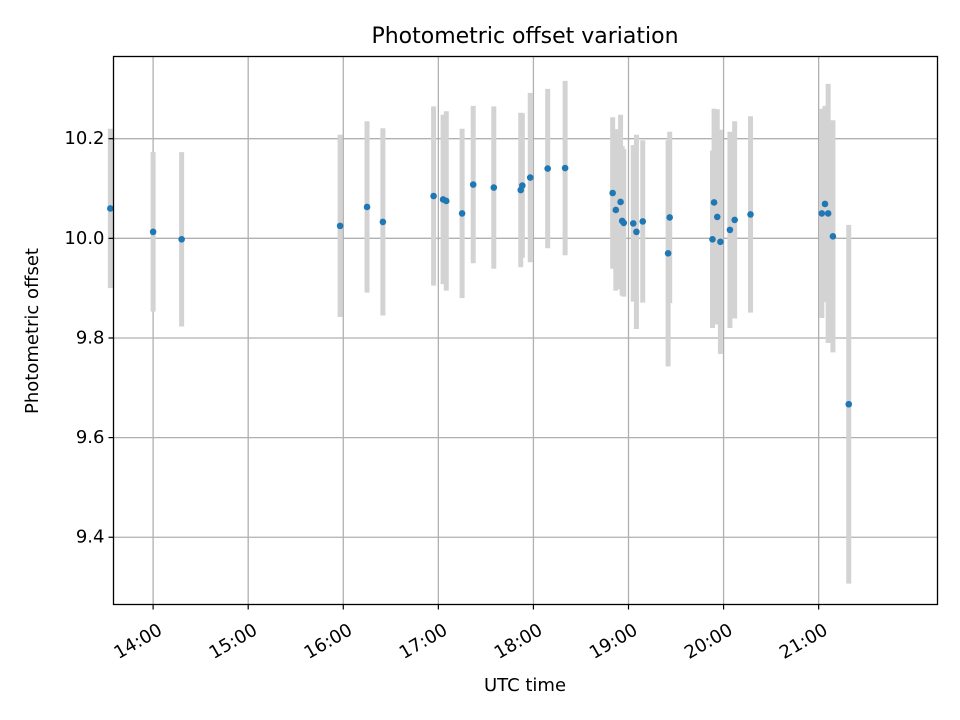 This screenshot has height=720, width=960. What do you see at coordinates (90, 437) in the screenshot?
I see `y-tick-label: 9.6` at bounding box center [90, 437].